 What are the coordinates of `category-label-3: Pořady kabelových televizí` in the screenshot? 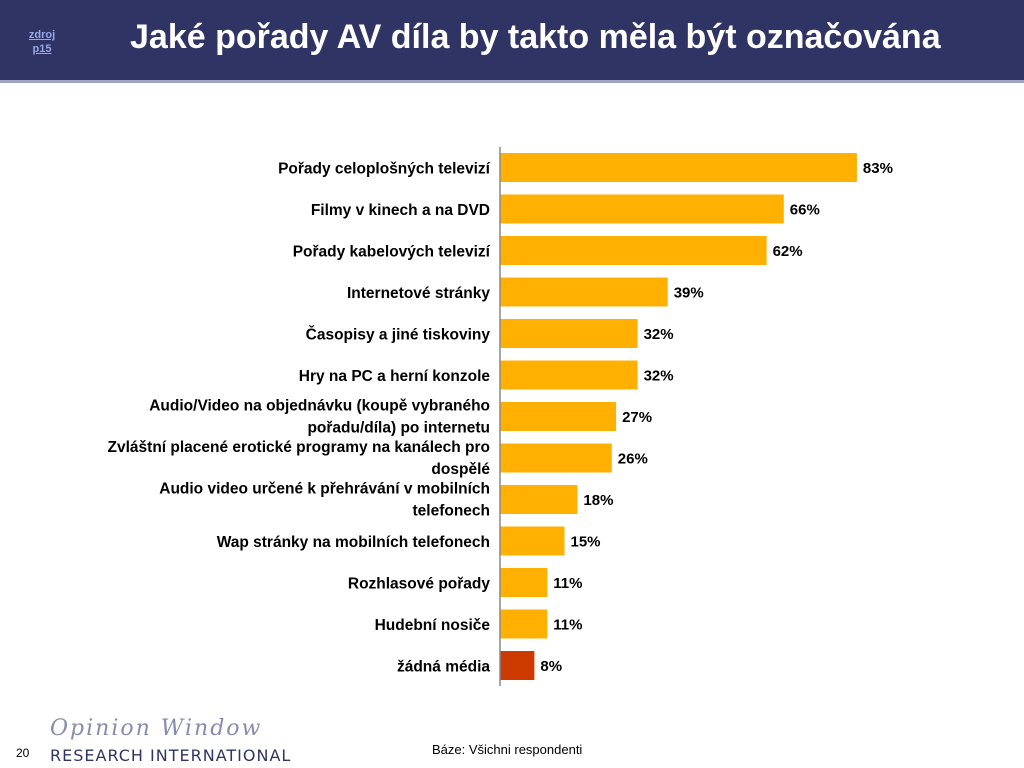 It's located at (392, 252).